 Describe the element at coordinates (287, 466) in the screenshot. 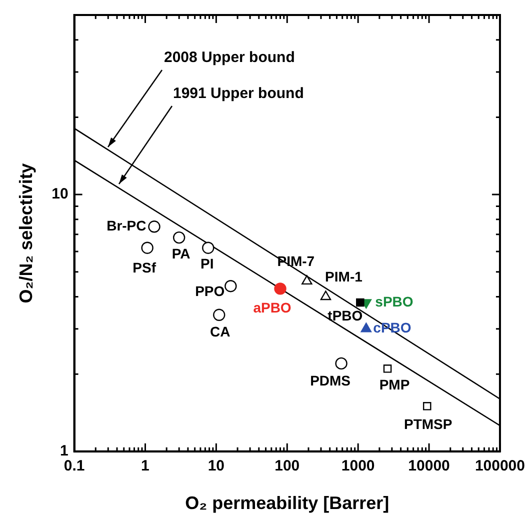

I see `x-tick-label: 100` at that location.